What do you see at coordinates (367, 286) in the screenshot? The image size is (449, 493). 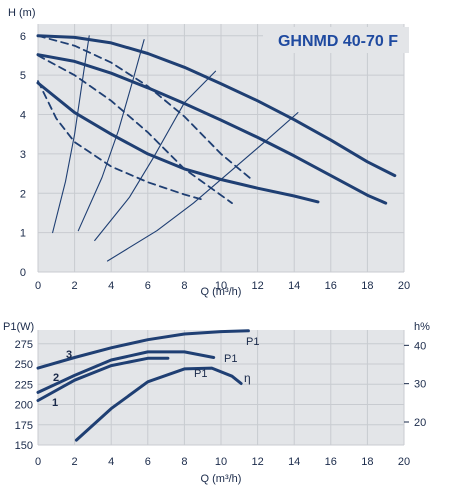 I see `head-x-tick-label: 18` at bounding box center [367, 286].